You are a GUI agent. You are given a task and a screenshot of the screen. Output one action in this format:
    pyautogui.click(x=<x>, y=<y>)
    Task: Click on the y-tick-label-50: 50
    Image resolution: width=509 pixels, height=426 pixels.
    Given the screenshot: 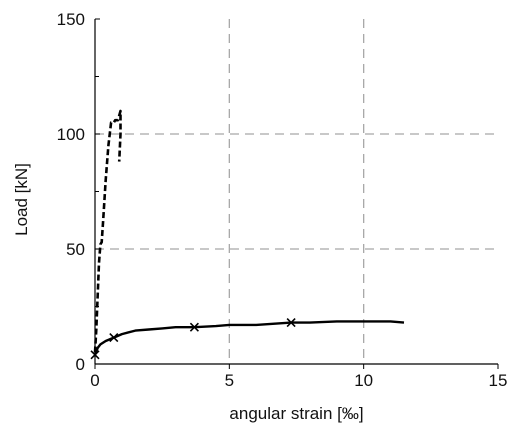 What is the action you would take?
    pyautogui.click(x=75, y=249)
    